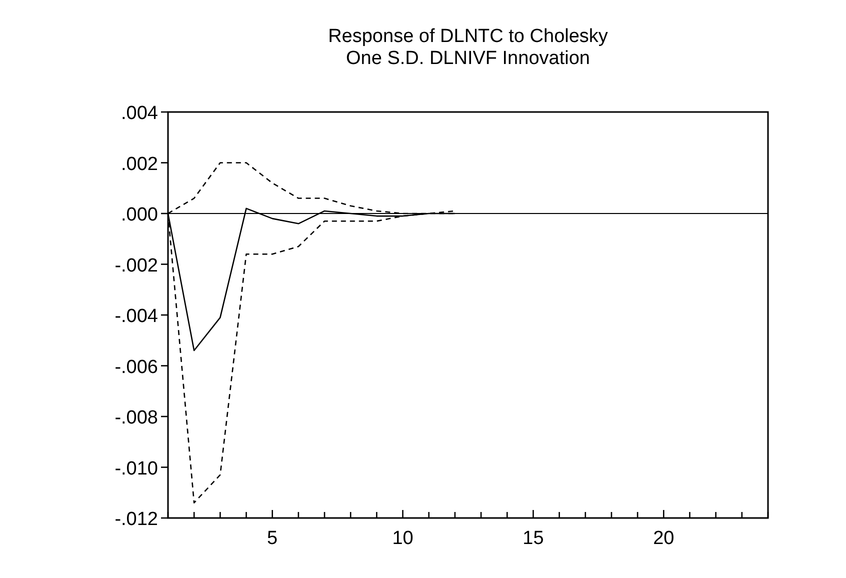 The width and height of the screenshot is (846, 578). Describe the element at coordinates (136, 469) in the screenshot. I see `y-tick-label: -.010` at that location.